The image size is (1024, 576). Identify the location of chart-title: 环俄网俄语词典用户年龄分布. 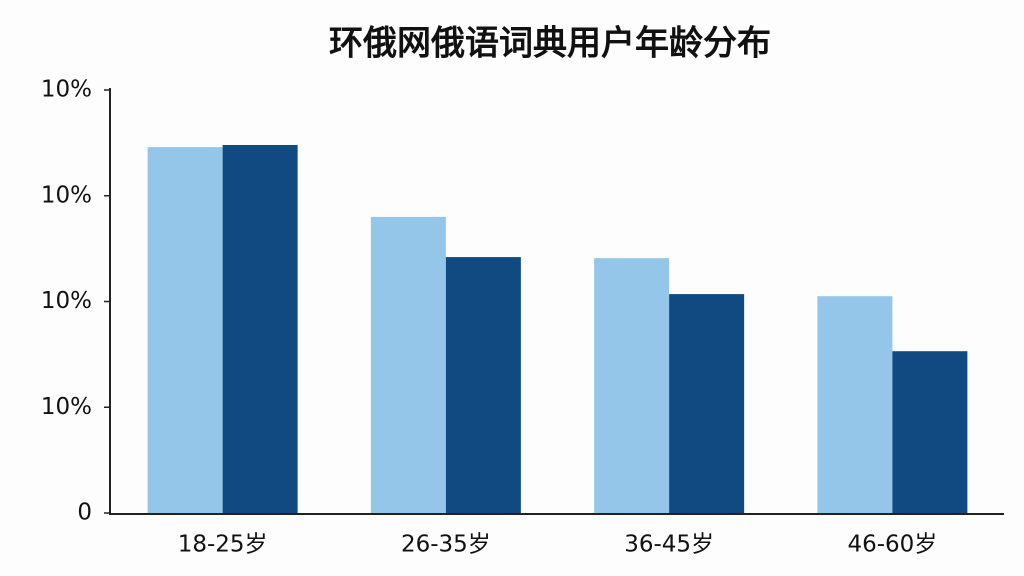
(550, 44).